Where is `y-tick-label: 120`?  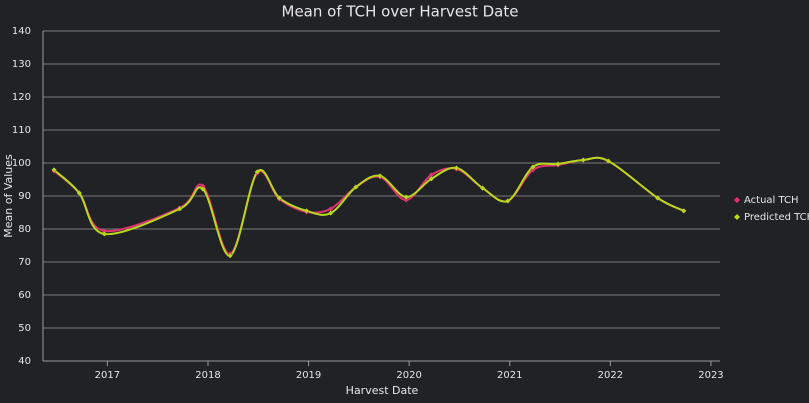
y-tick-label: 120 is located at coordinates (21, 97).